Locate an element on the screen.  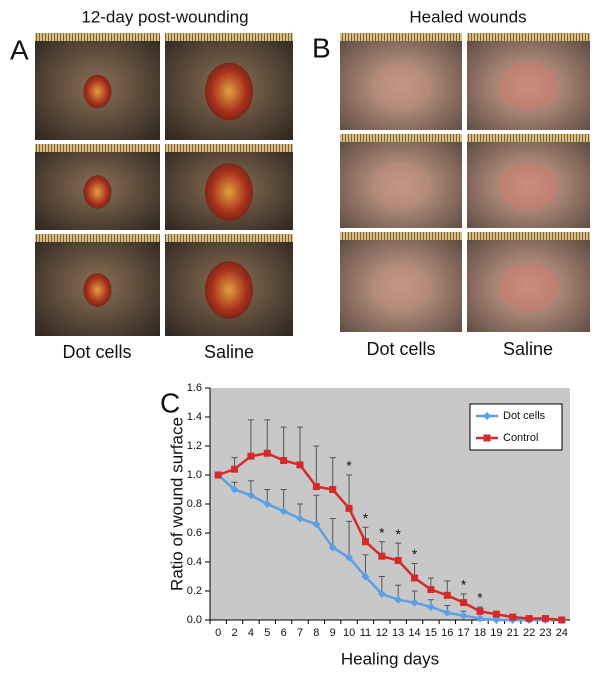
y-tick-label: 1.6 is located at coordinates (194, 388).